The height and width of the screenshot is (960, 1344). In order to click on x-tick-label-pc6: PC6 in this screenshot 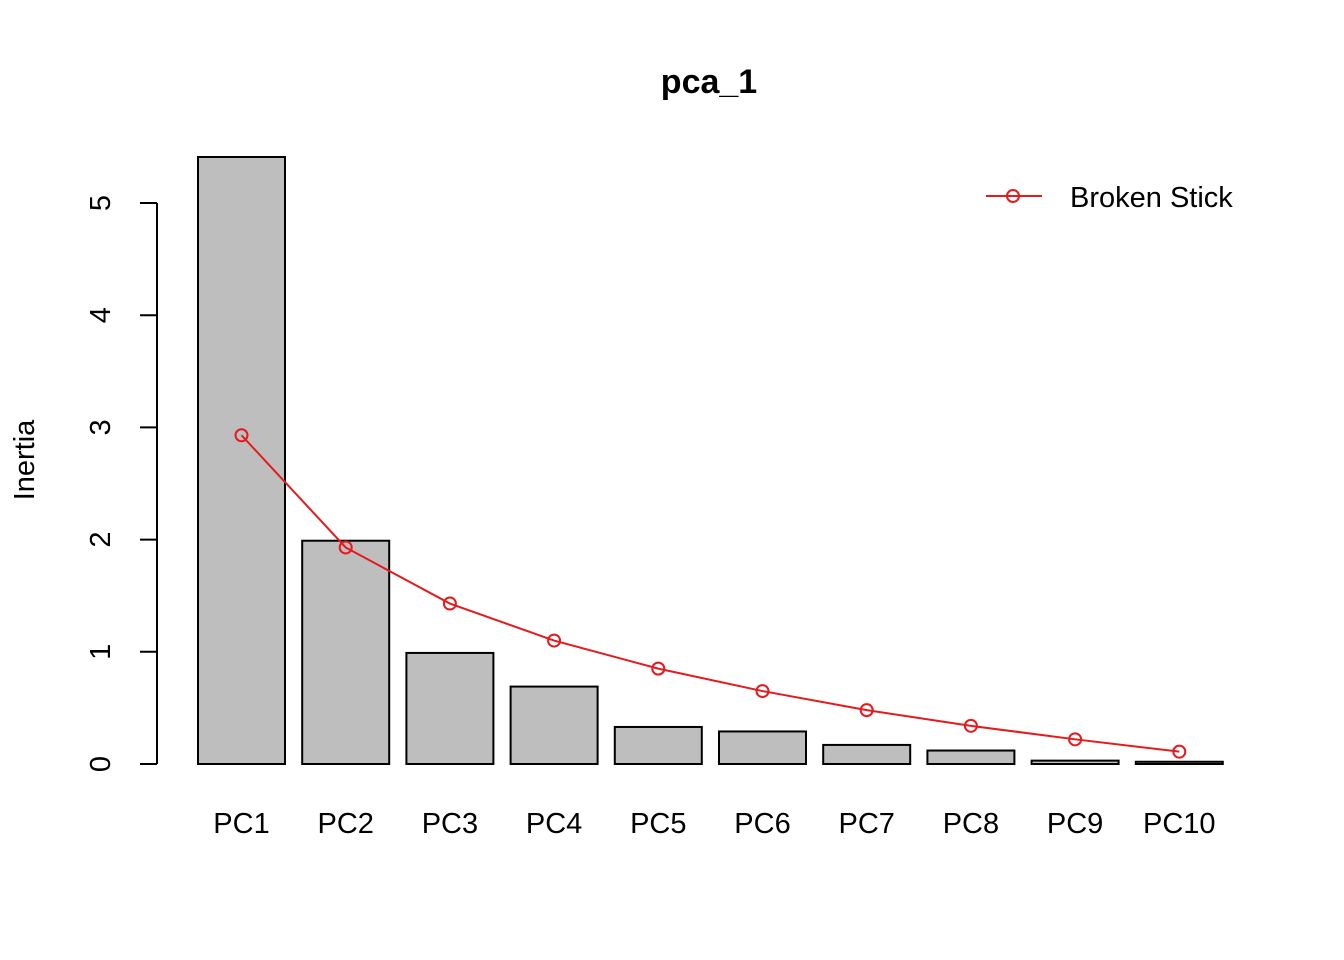, I will do `click(762, 824)`.